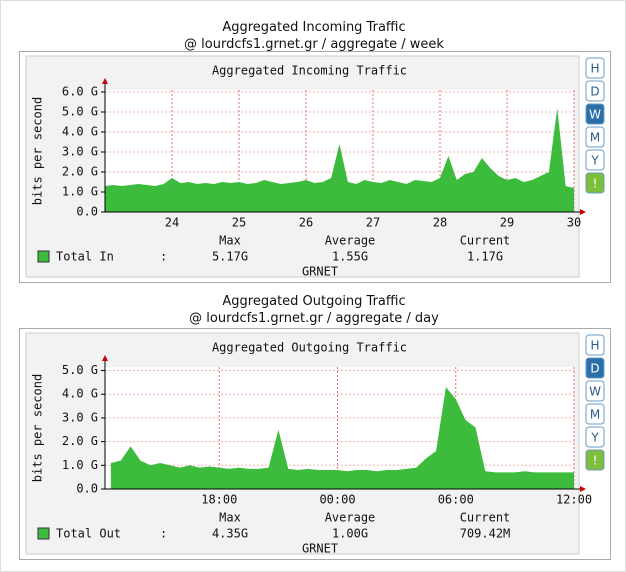 Image resolution: width=626 pixels, height=572 pixels. What do you see at coordinates (574, 223) in the screenshot?
I see `x-tick-label: 30` at bounding box center [574, 223].